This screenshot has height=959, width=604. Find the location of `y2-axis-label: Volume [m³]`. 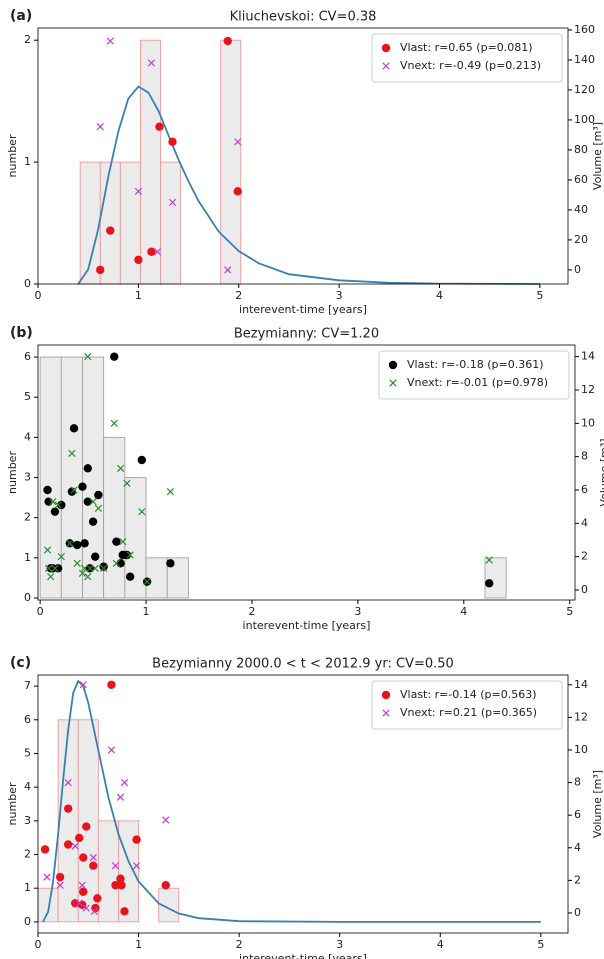

y2-axis-label: Volume [m³] is located at coordinates (597, 156).